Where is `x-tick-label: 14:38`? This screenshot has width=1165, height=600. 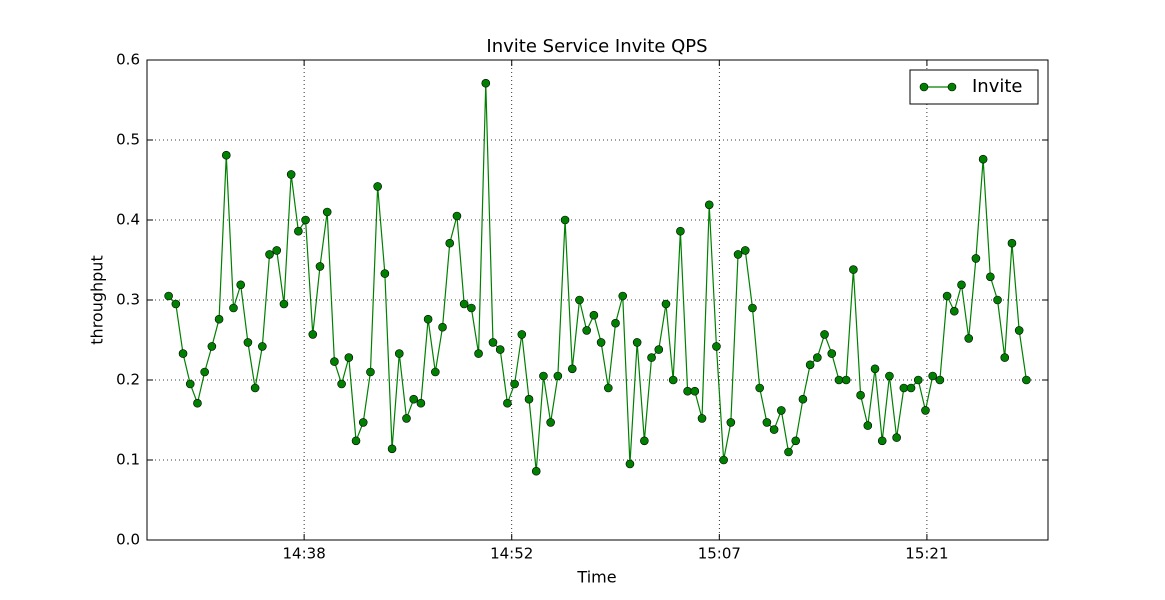
x-tick-label: 14:38 is located at coordinates (304, 554).